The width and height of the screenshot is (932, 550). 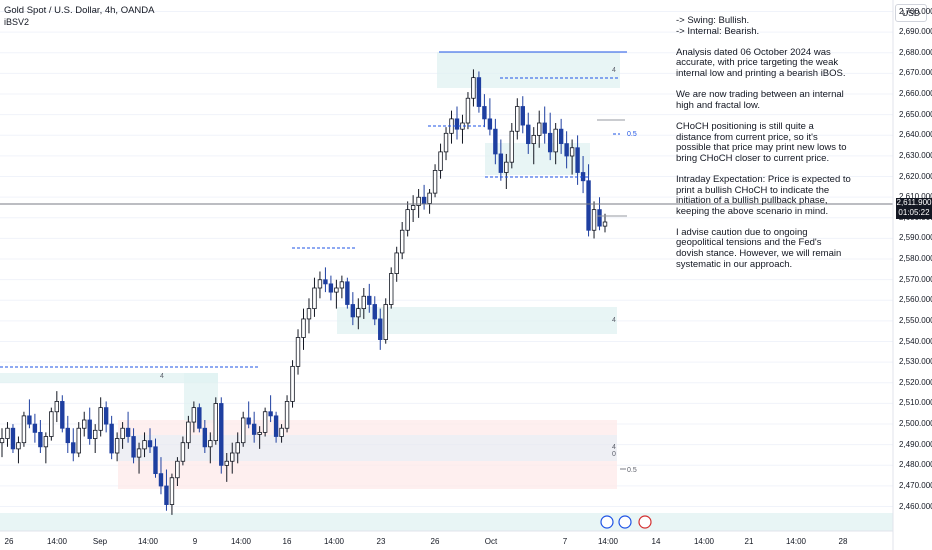 I want to click on indicator-label: iBSV2, so click(x=17, y=22).